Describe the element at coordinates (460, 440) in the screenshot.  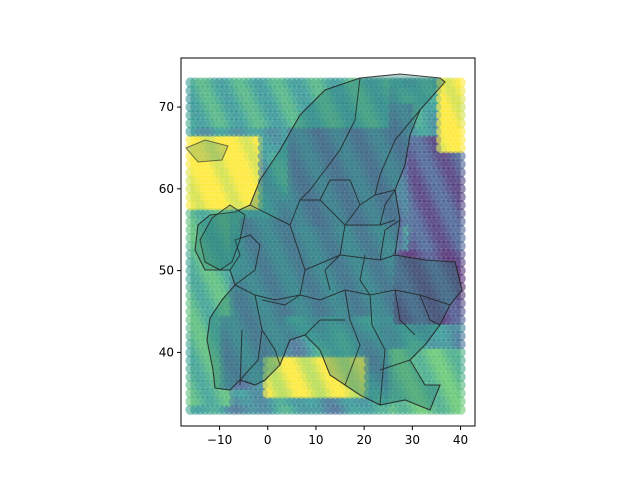
I see `x-tick-label: 40` at that location.